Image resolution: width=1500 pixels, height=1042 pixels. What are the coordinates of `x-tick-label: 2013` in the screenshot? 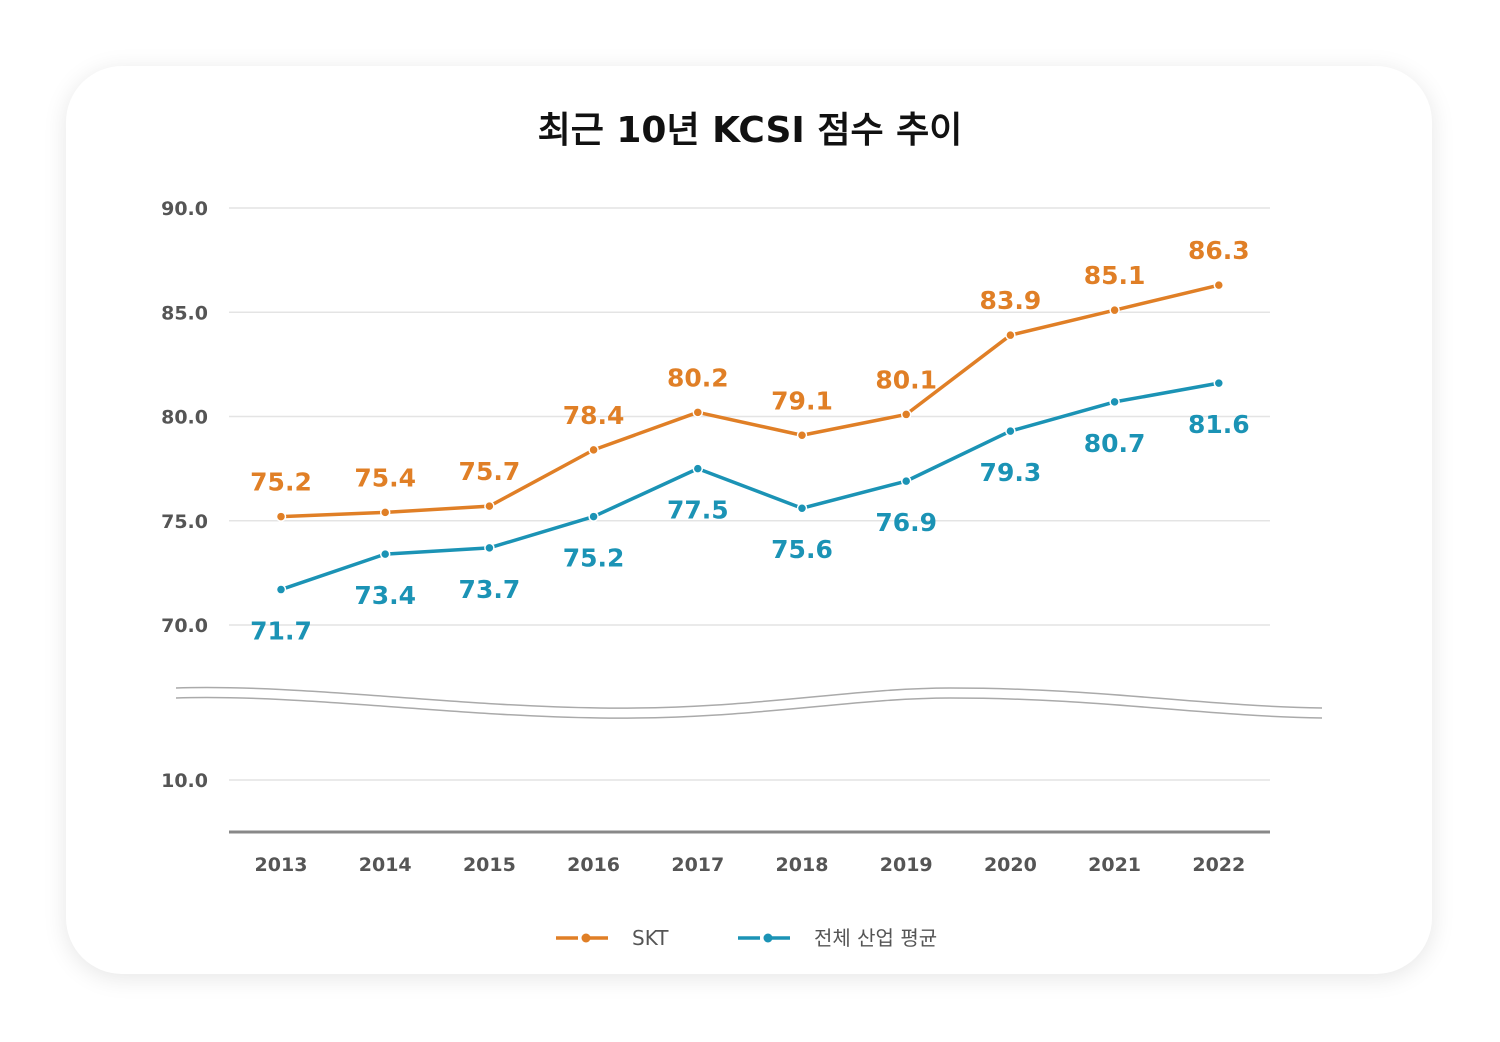 It's located at (281, 865).